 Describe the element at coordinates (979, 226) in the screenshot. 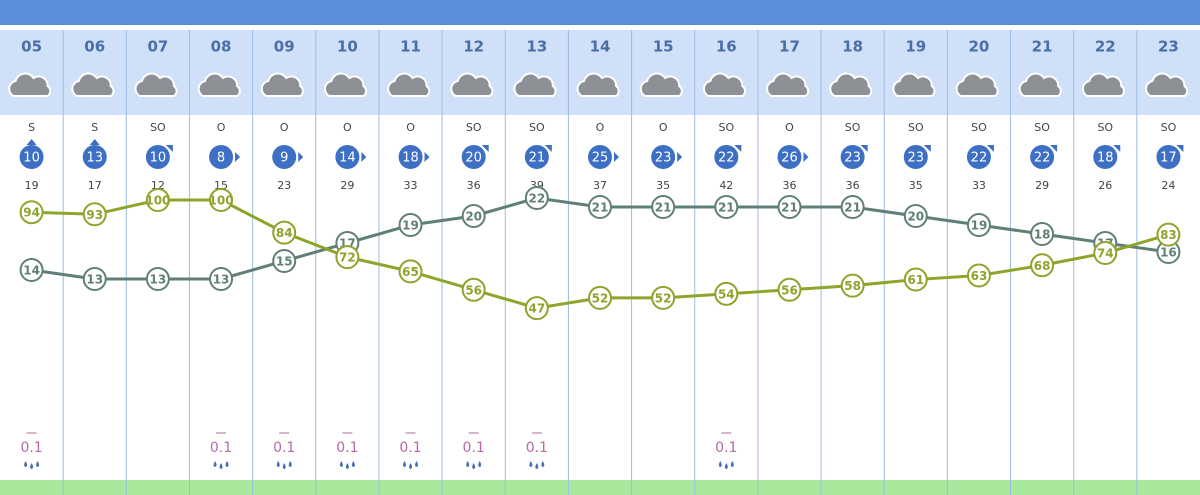

I see `point-label: 19` at that location.